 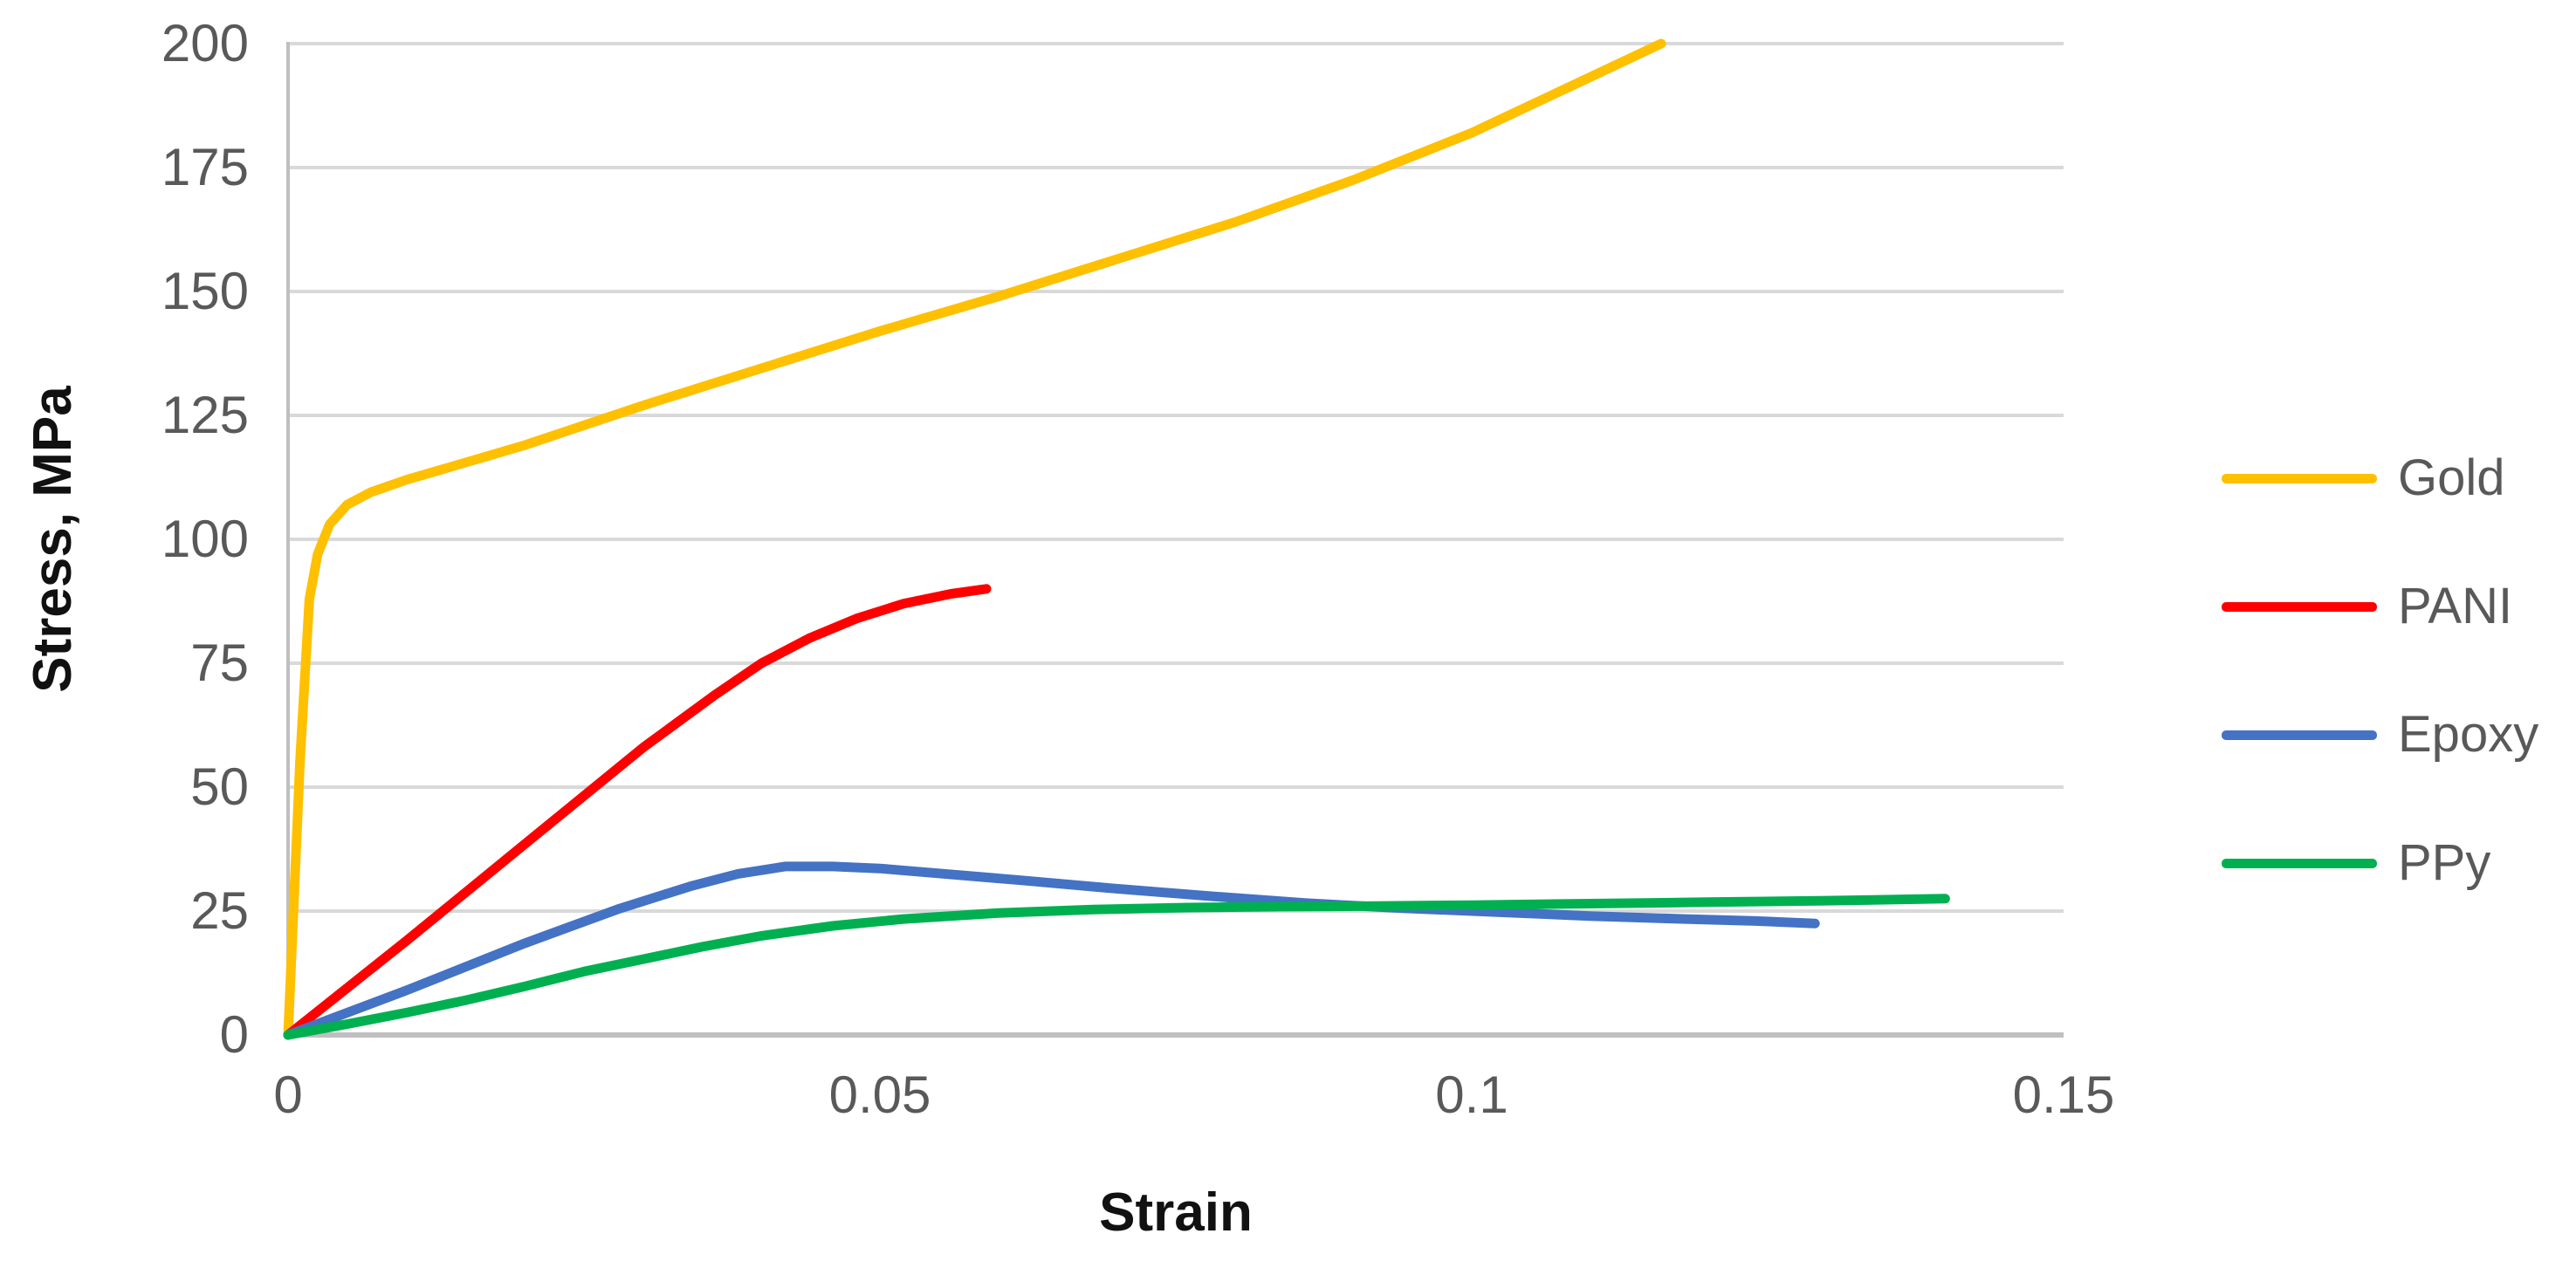 I want to click on series-line-ppy, so click(x=1116, y=967).